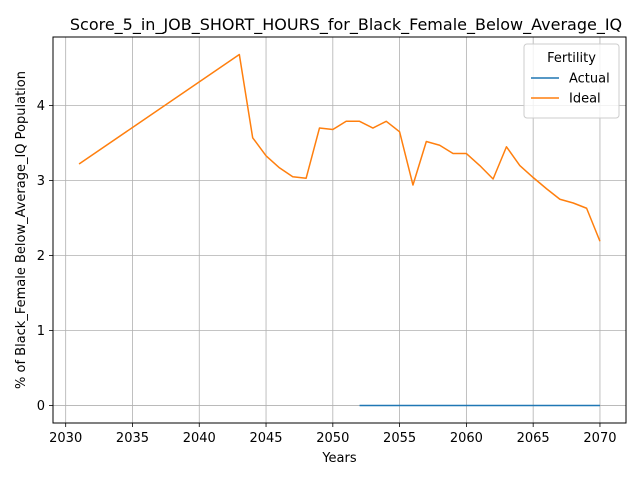 The width and height of the screenshot is (640, 480). Describe the element at coordinates (332, 438) in the screenshot. I see `x-tick-label: 2050` at that location.